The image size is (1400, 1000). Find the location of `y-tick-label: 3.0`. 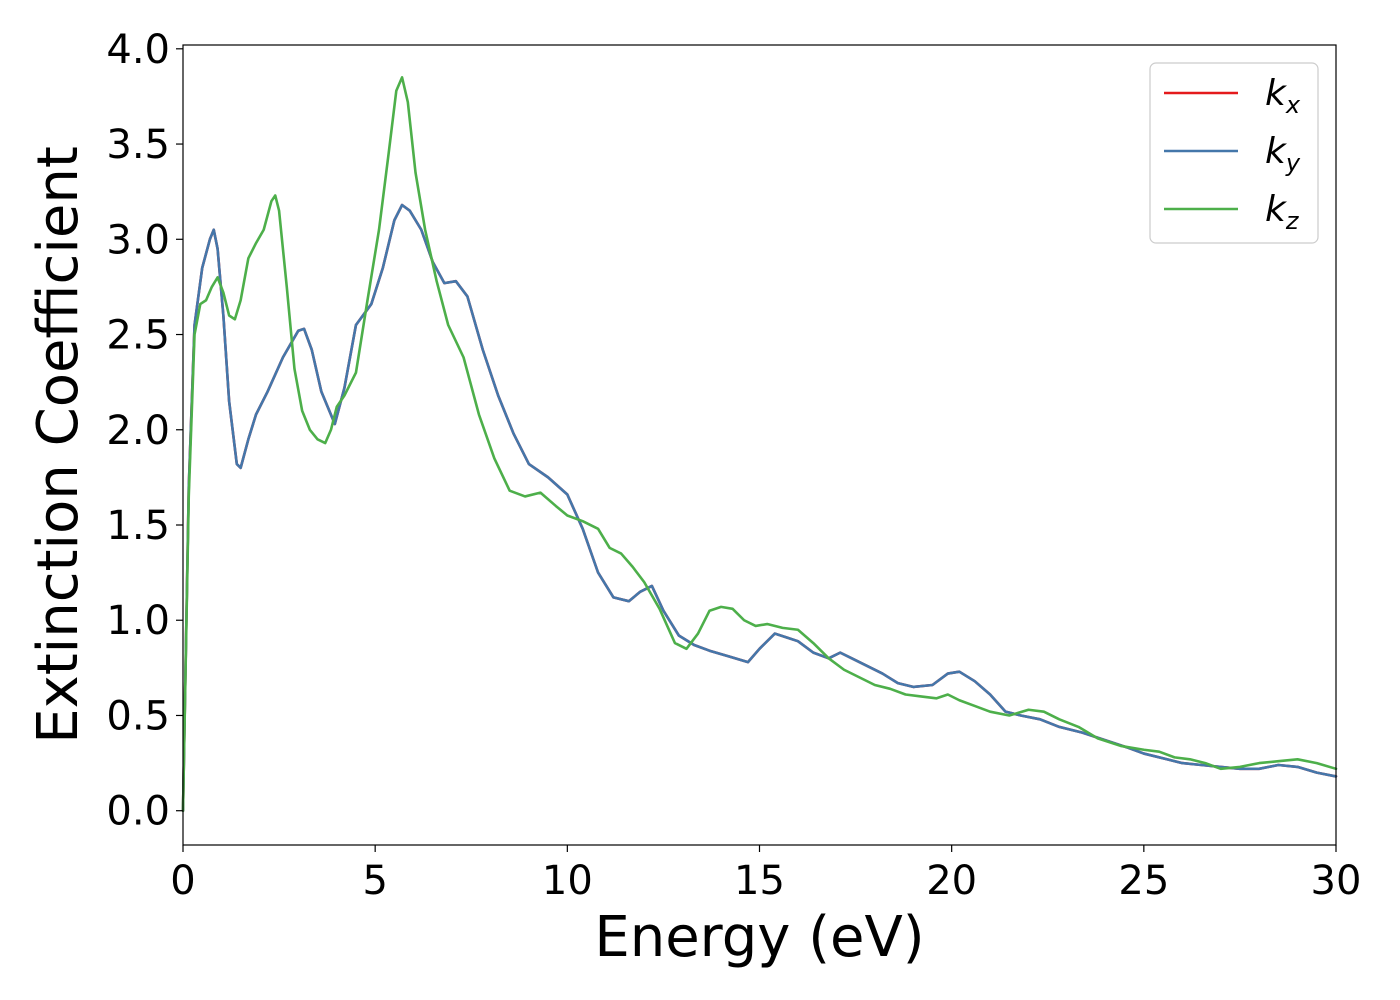

y-tick-label: 3.0 is located at coordinates (138, 240).